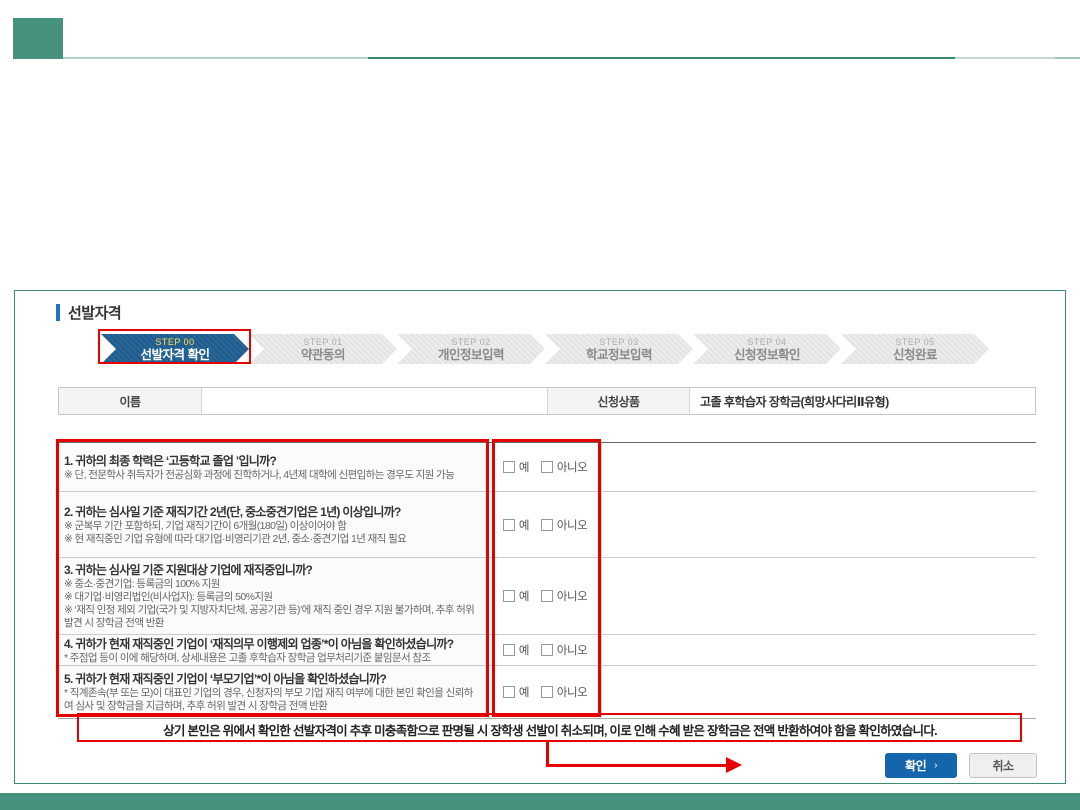 The width and height of the screenshot is (1080, 810). I want to click on question-note: ※ 중소·중견기업: 등록금의 100% 지원, so click(142, 584).